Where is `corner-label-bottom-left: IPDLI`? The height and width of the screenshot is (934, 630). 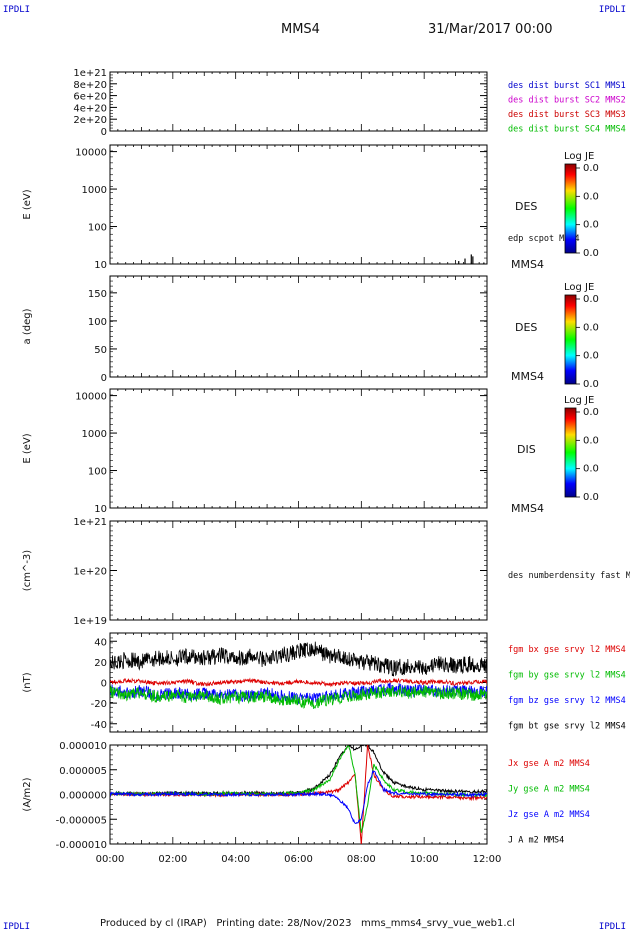
corner-label-bottom-left: IPDLI is located at coordinates (17, 927).